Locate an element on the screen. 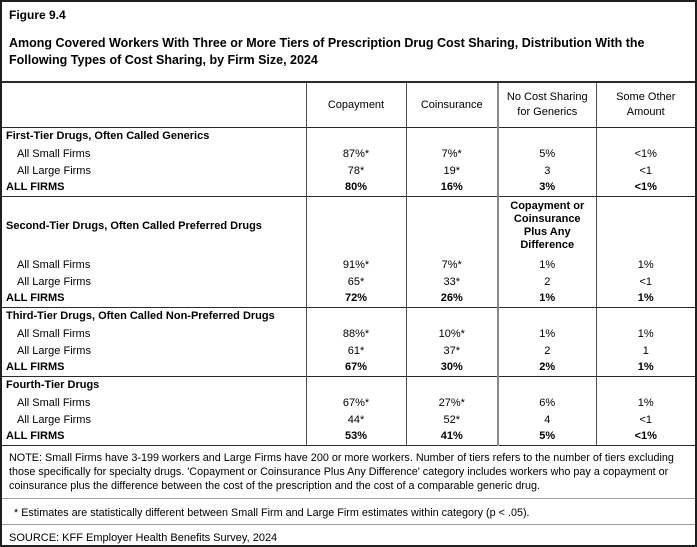 Image resolution: width=697 pixels, height=547 pixels. section-header-row-first-tier: First-Tier Drugs, Often Called Generics is located at coordinates (348, 135).